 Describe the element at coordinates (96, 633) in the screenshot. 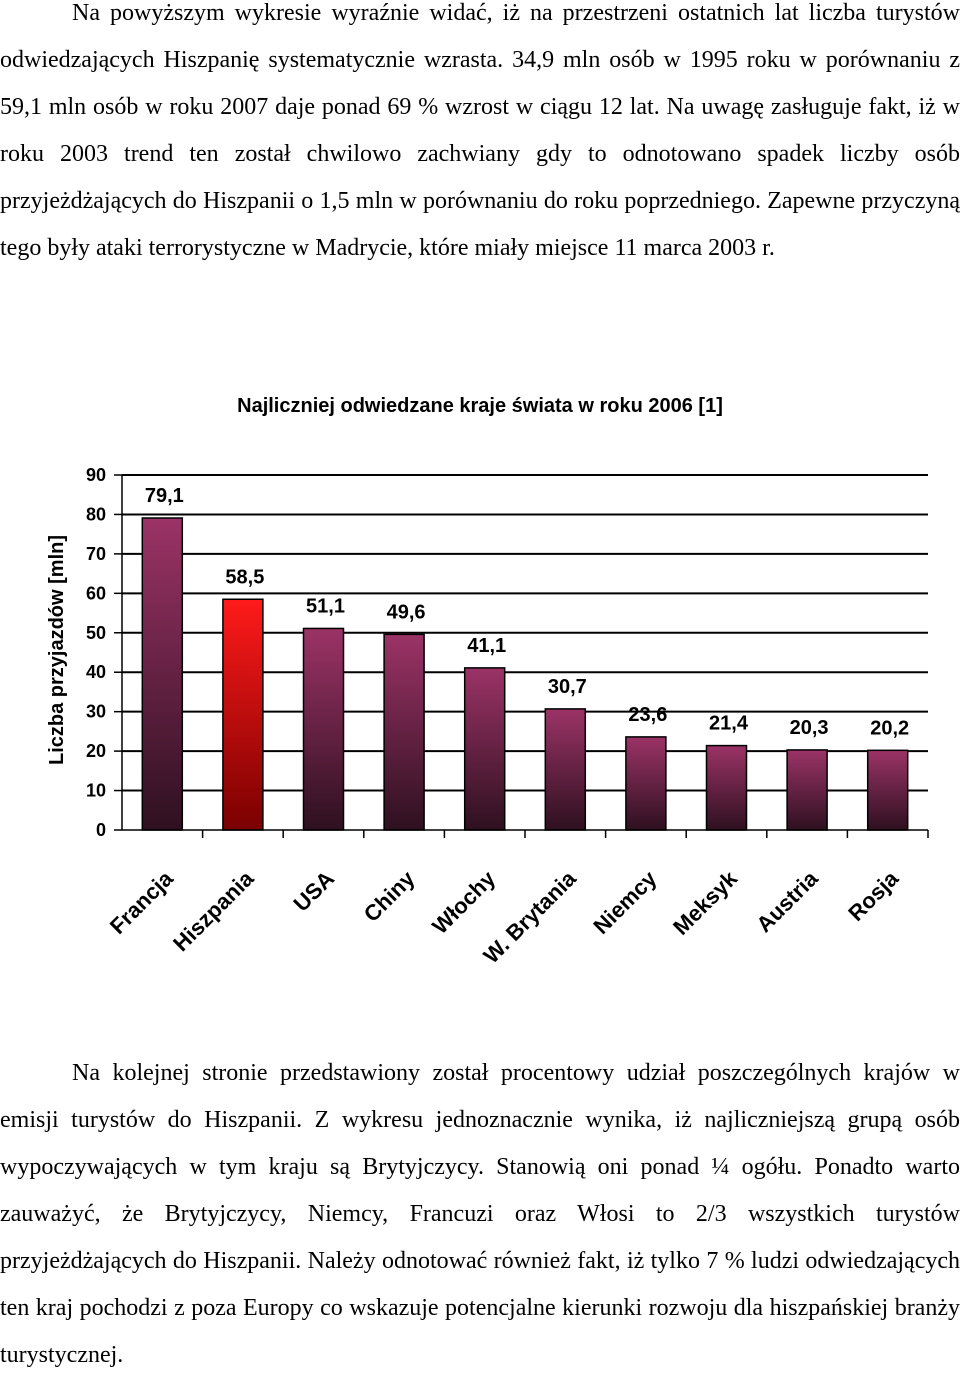

I see `y-tick-label: 50` at that location.